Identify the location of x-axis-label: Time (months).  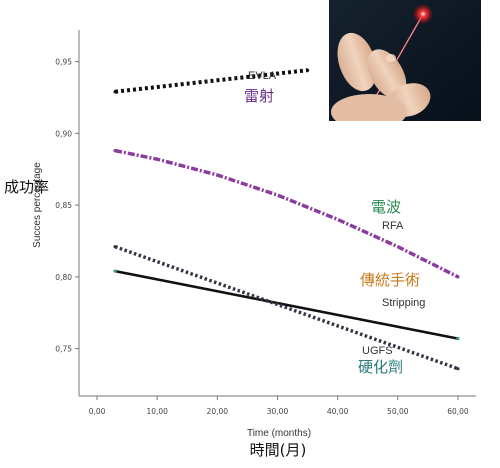
(279, 433).